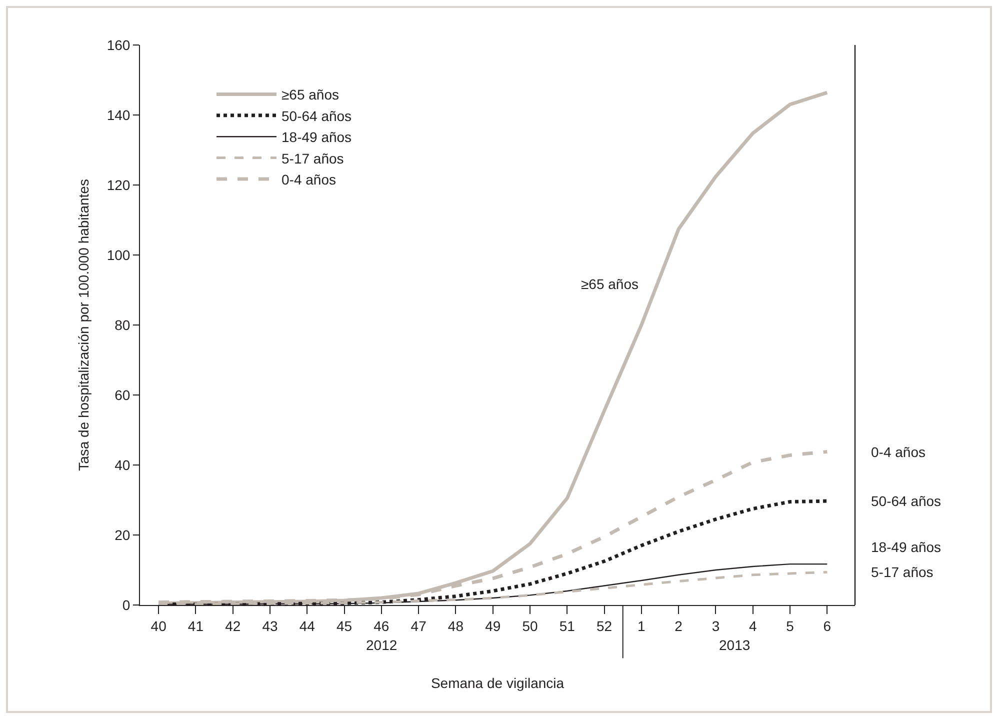  Describe the element at coordinates (317, 116) in the screenshot. I see `legend-label: 50-64 años` at that location.